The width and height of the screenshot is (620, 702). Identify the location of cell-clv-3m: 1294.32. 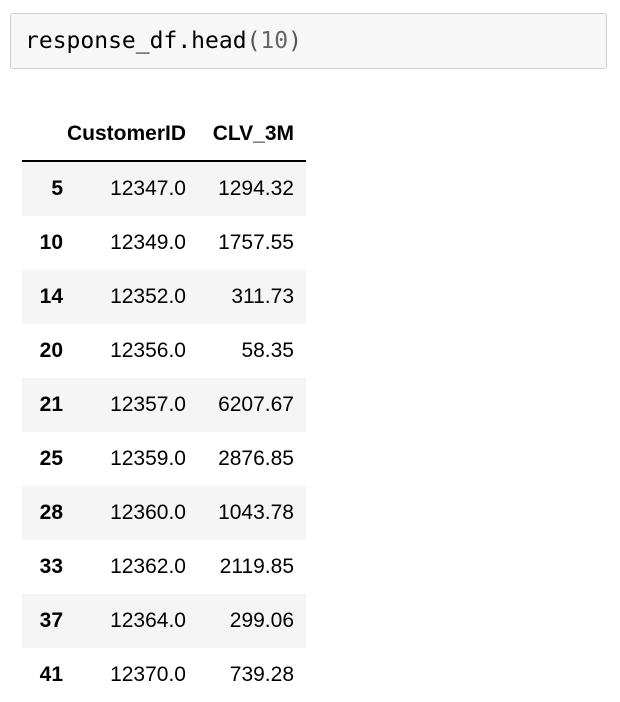
(256, 188).